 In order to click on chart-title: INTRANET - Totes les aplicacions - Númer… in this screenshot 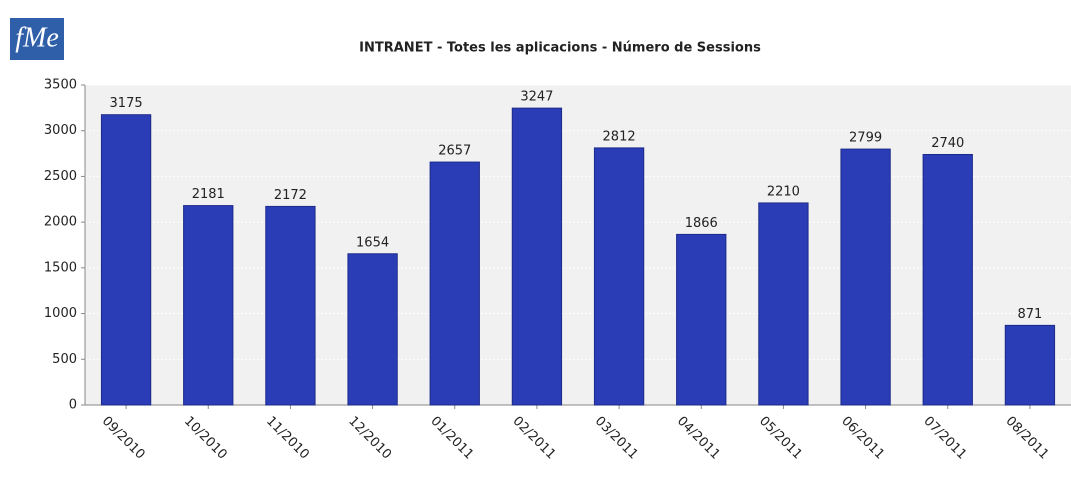, I will do `click(560, 48)`.